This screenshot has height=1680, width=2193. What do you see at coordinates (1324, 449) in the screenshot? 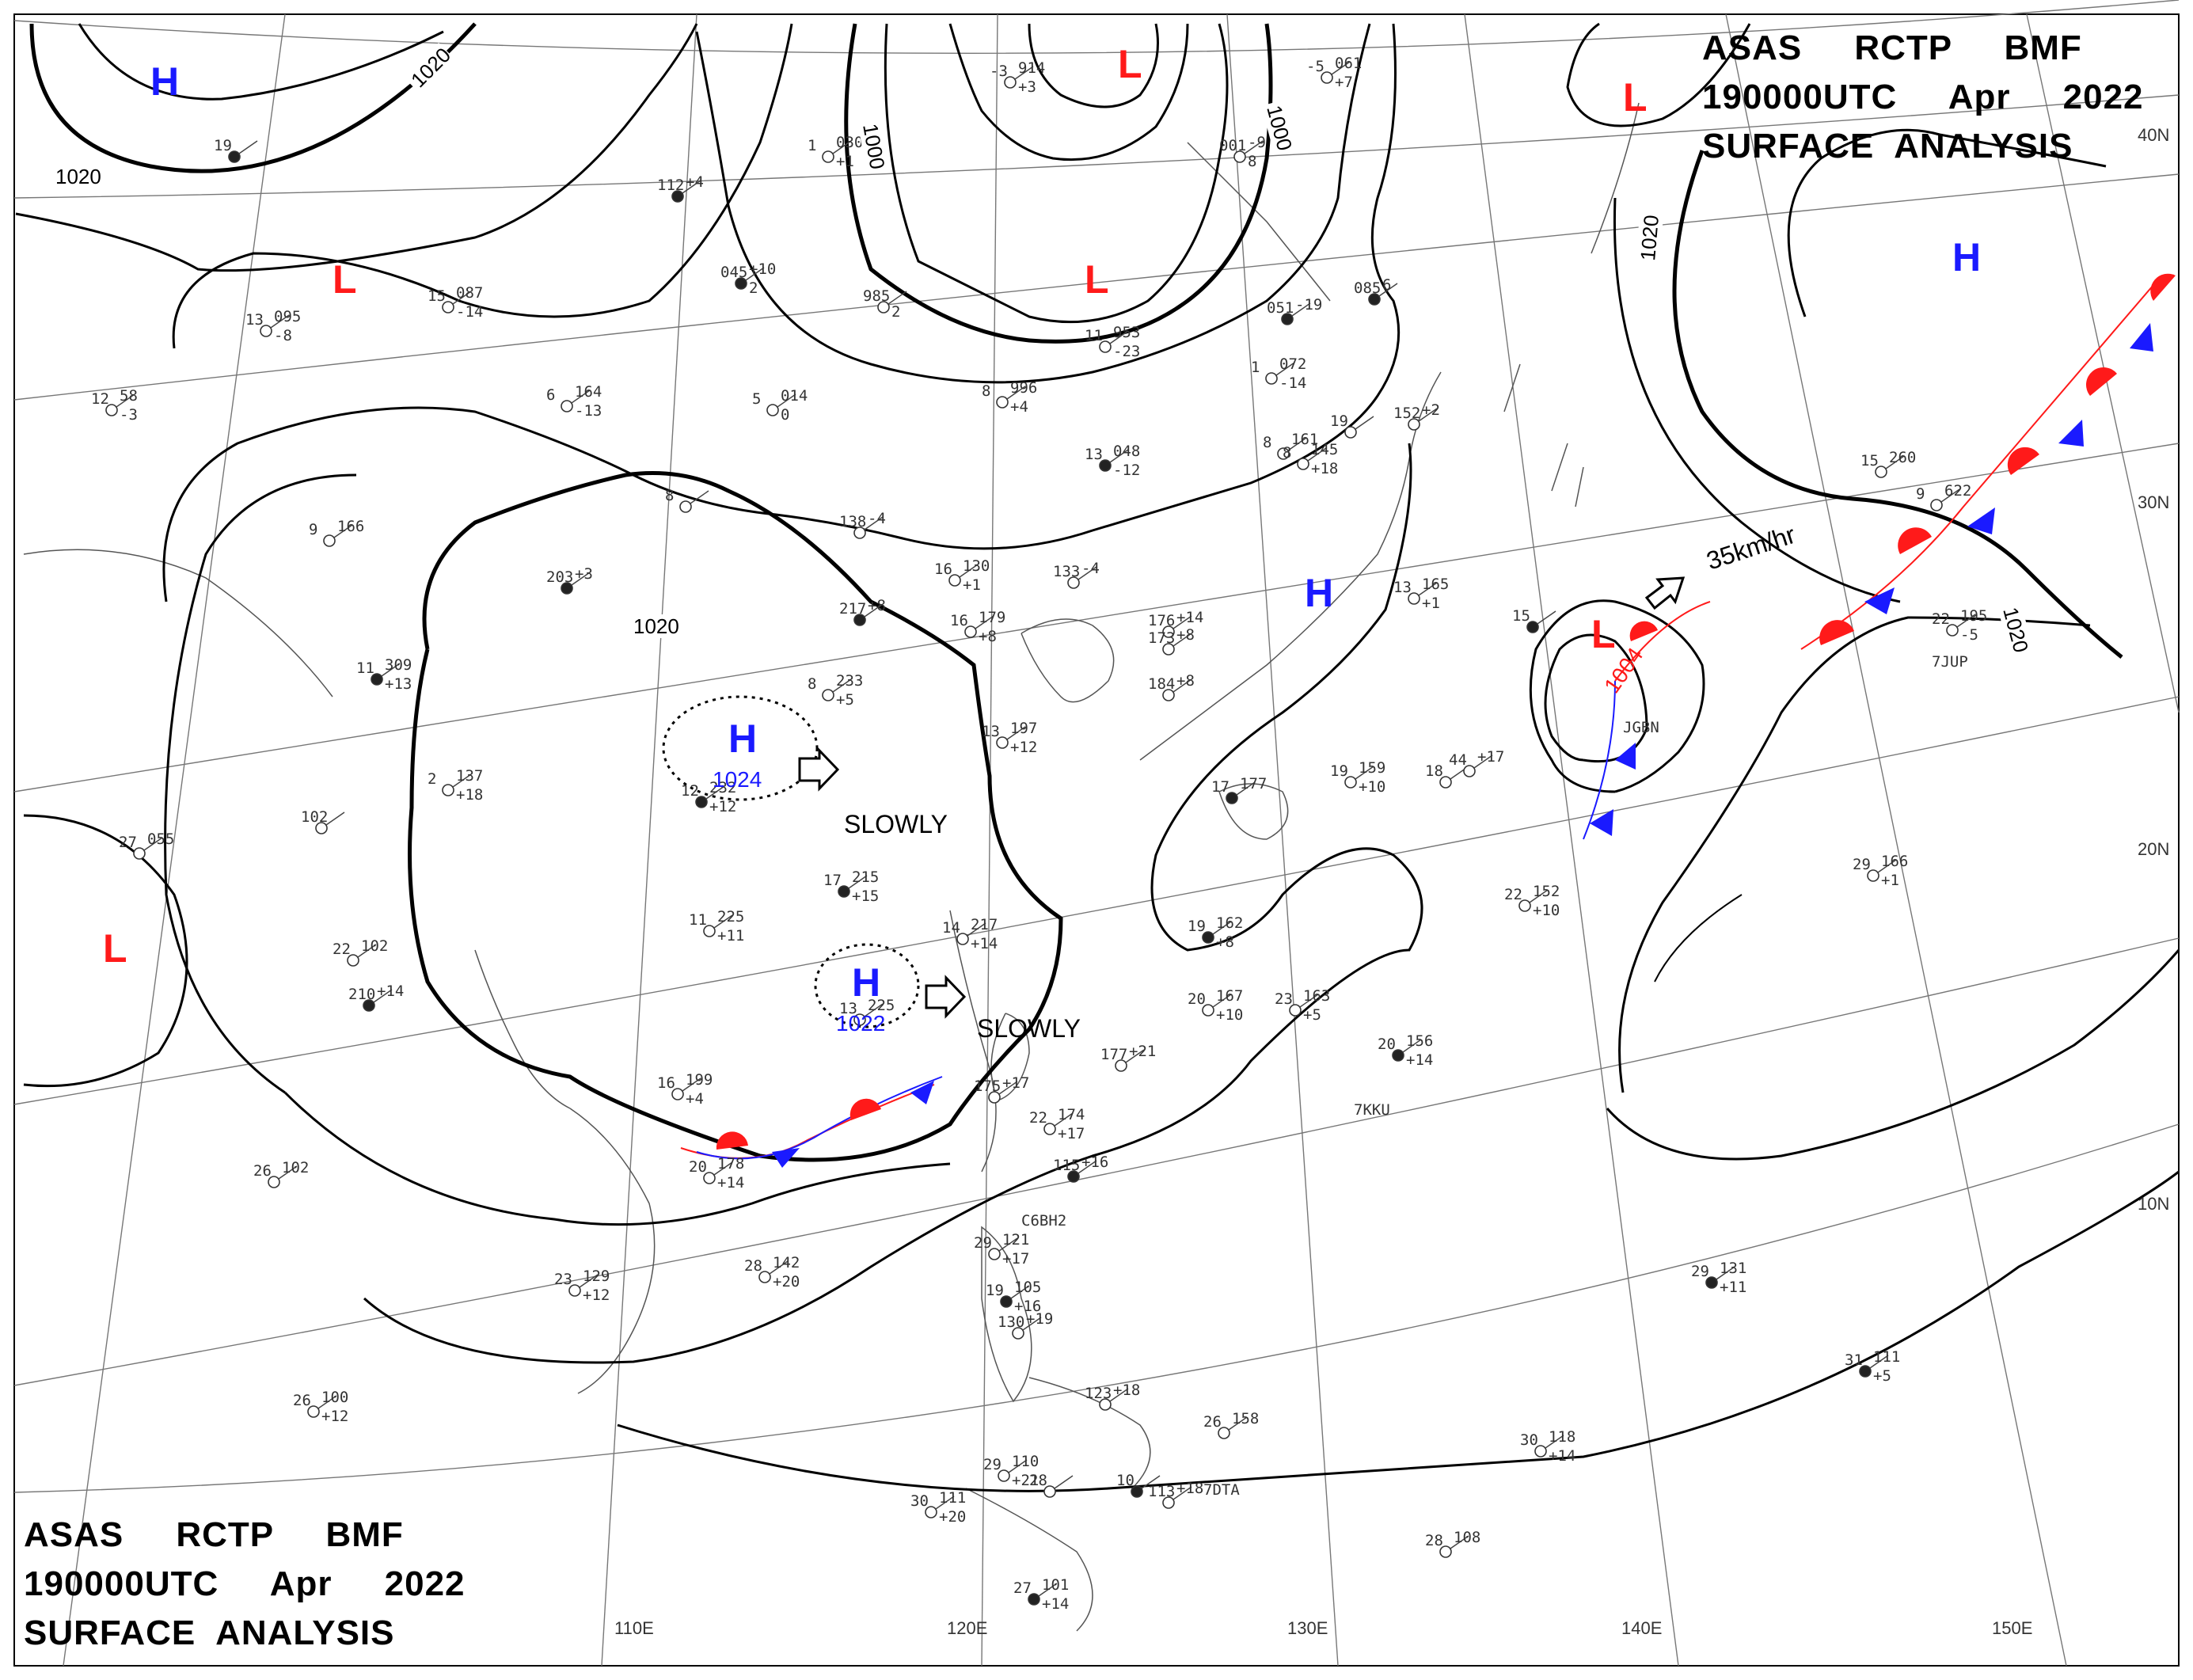
I see `station-value: 145` at bounding box center [1324, 449].